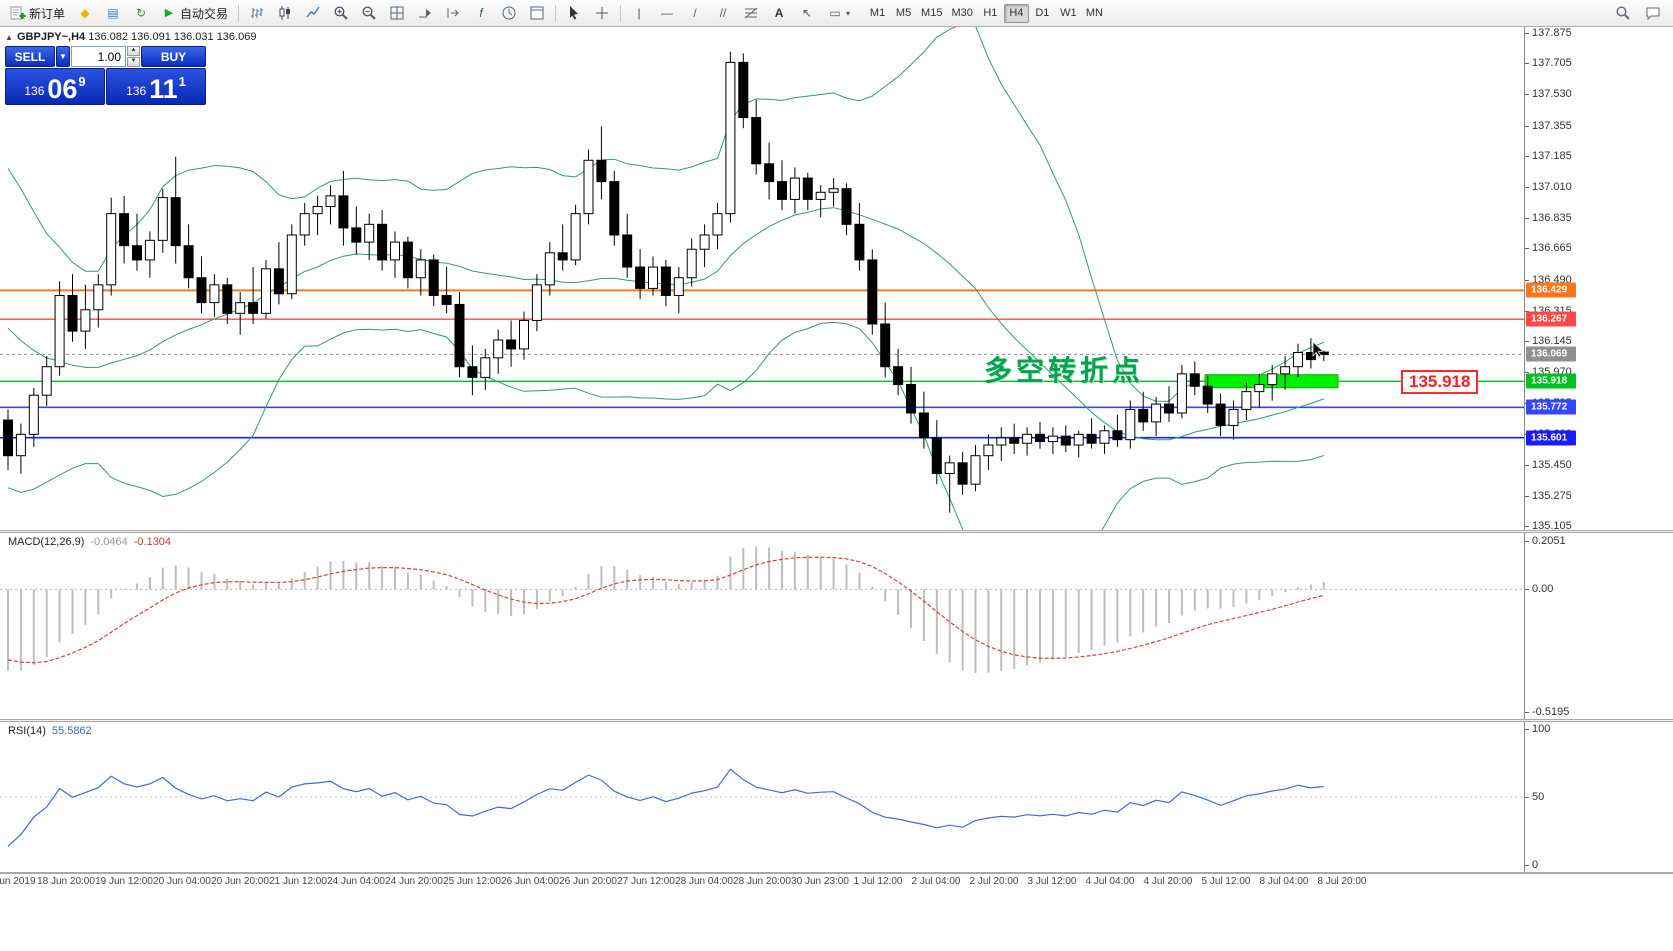 The width and height of the screenshot is (1673, 951). Describe the element at coordinates (285, 13) in the screenshot. I see `candlestick-mode-button` at that location.